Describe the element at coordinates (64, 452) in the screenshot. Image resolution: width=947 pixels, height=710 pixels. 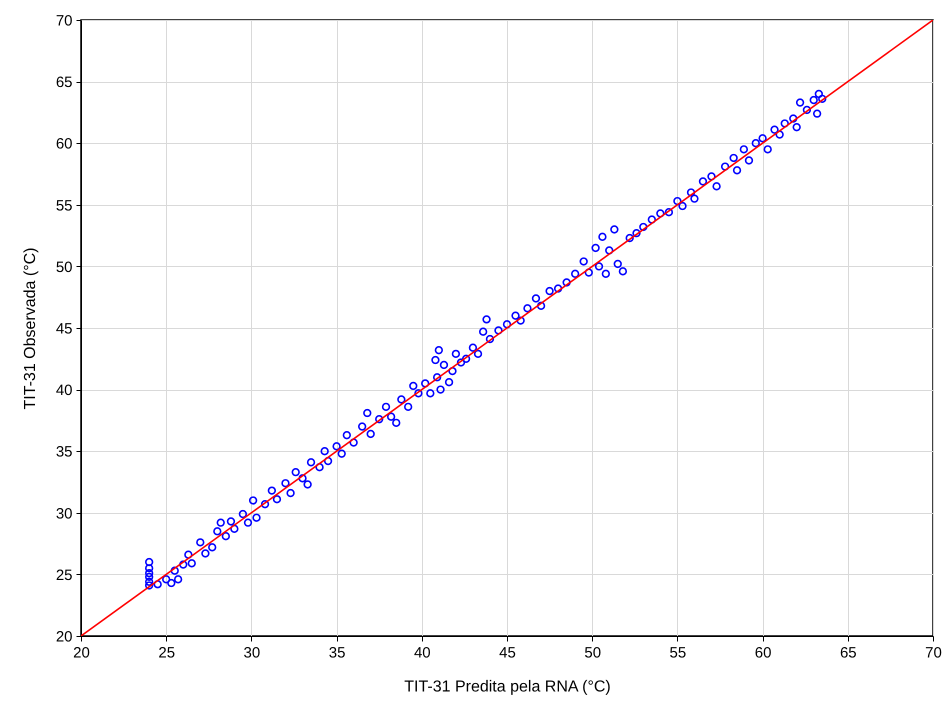
I see `y-tick-label: 35` at that location.